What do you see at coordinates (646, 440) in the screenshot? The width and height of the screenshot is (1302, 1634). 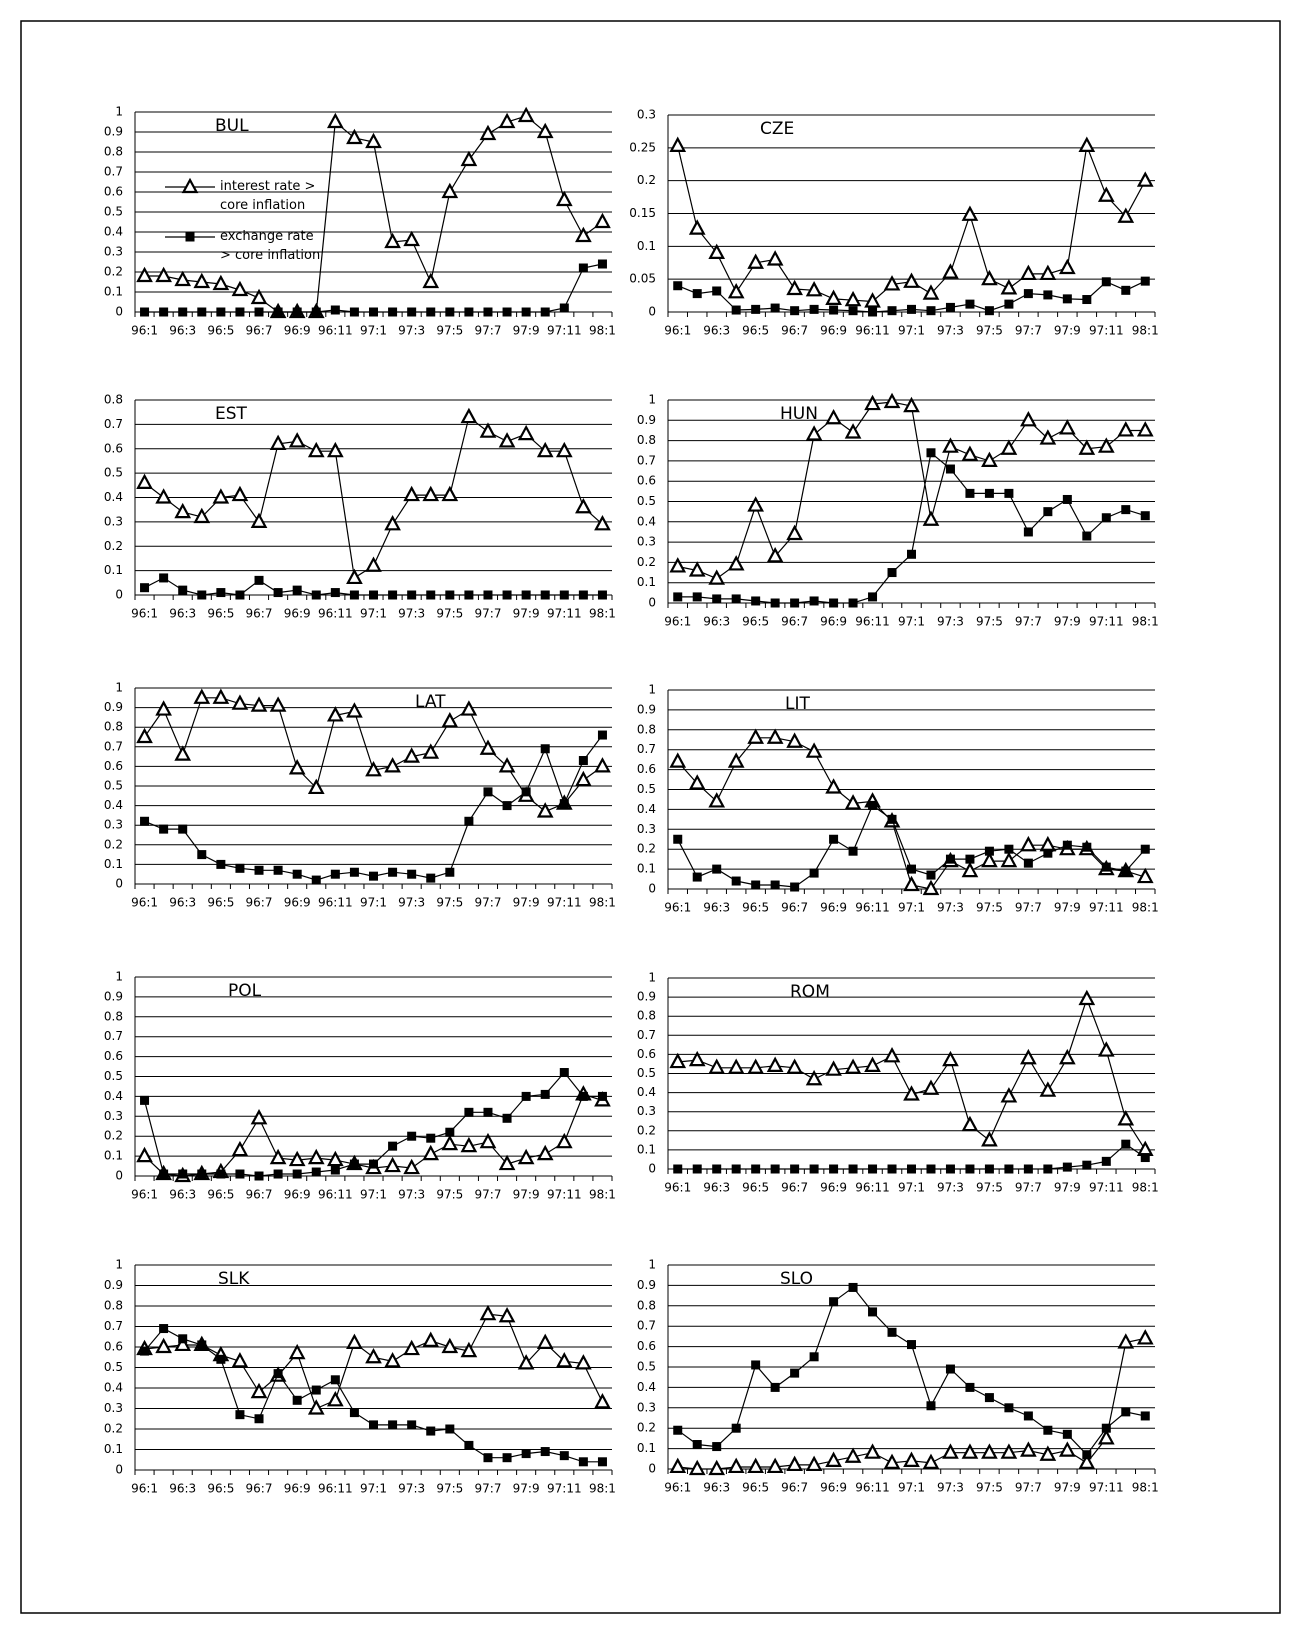 I see `y-tick-label: 0.8` at bounding box center [646, 440].